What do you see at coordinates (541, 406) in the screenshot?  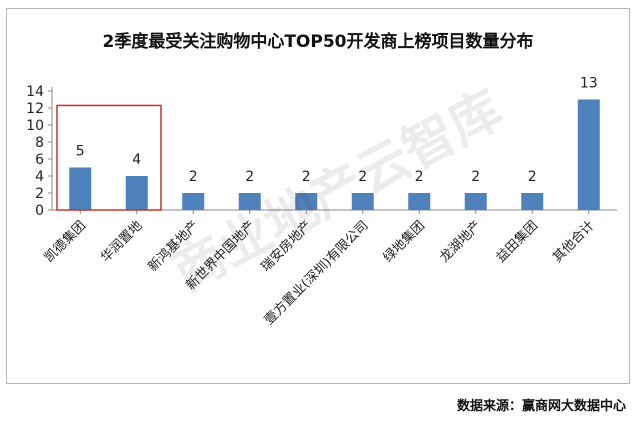 I see `data-source-note: 数据来源：赢商网大数据中心` at bounding box center [541, 406].